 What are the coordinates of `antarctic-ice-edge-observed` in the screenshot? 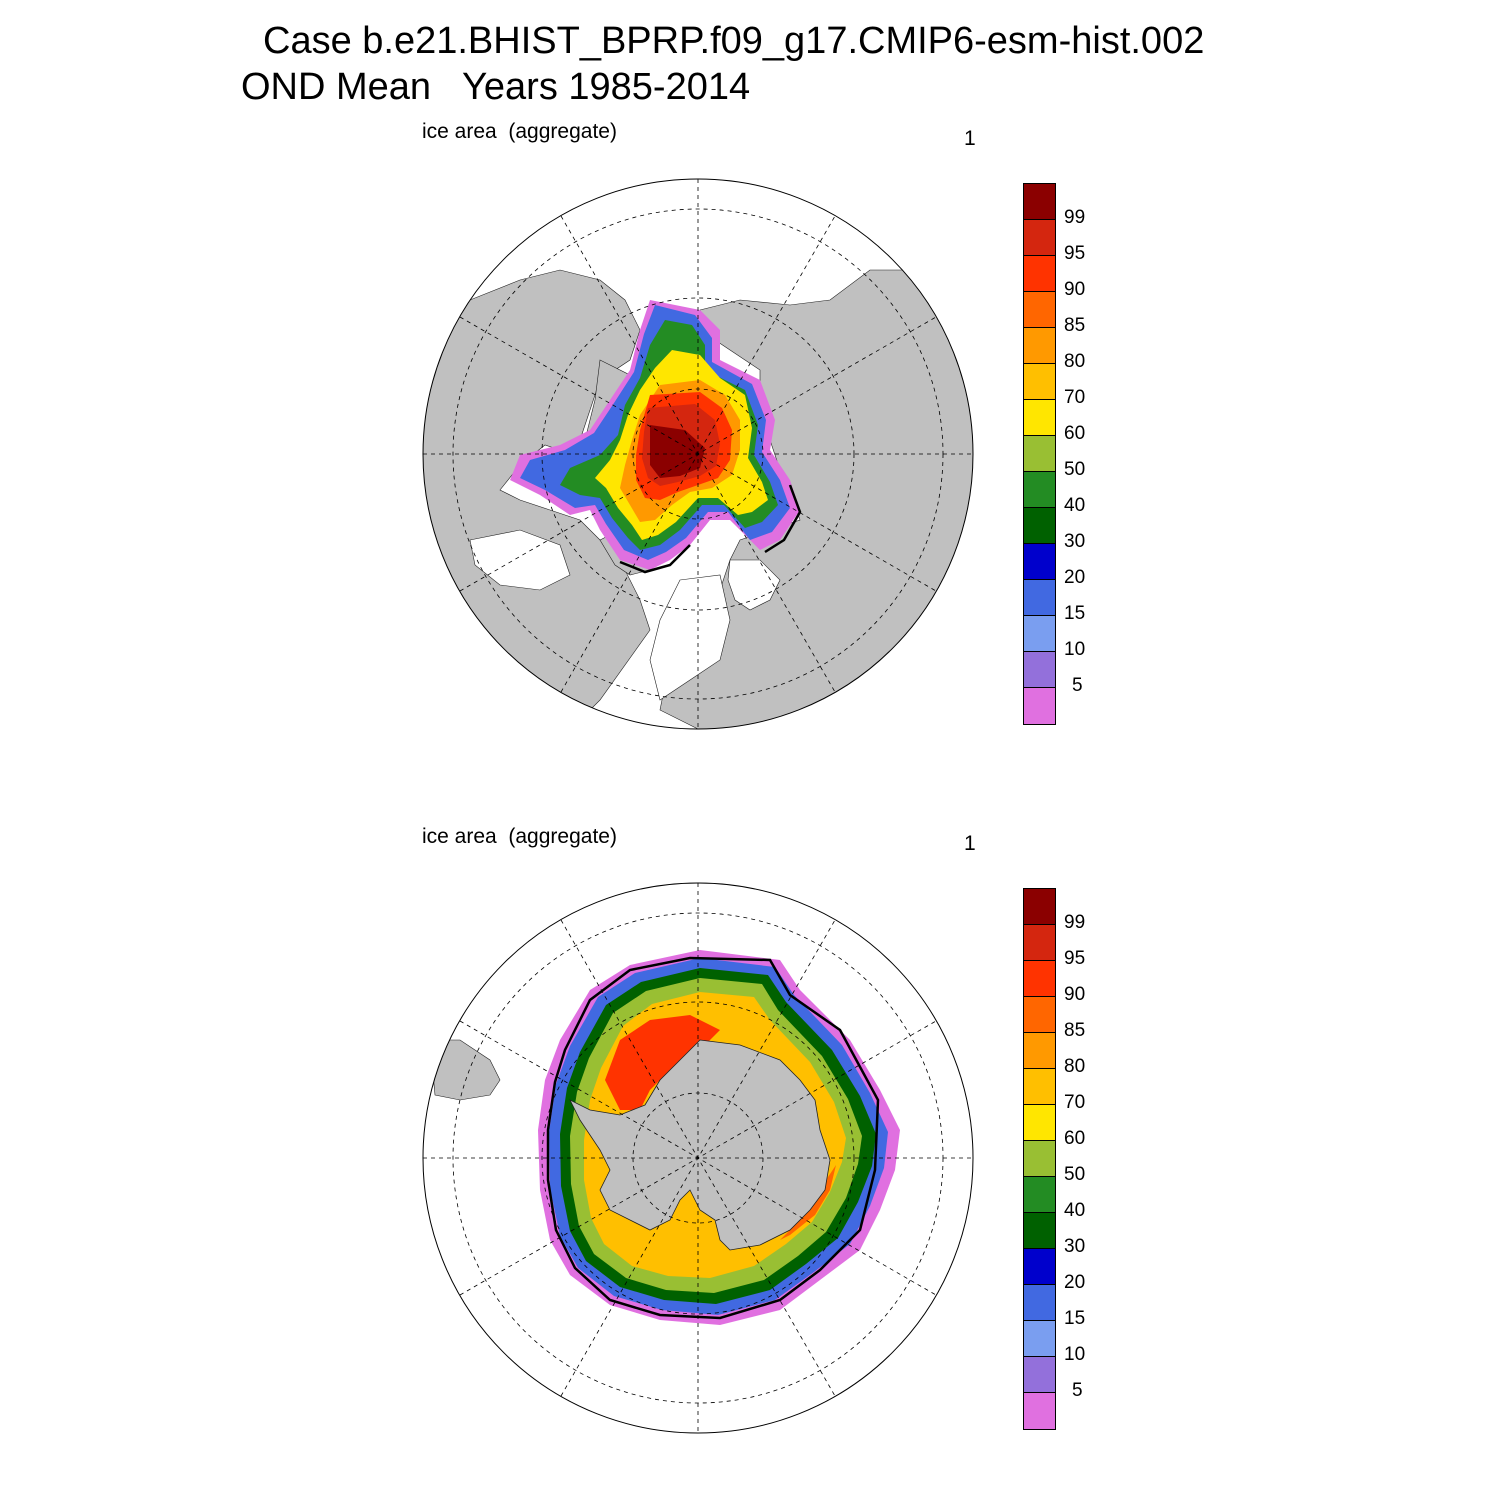 It's located at (713, 1138).